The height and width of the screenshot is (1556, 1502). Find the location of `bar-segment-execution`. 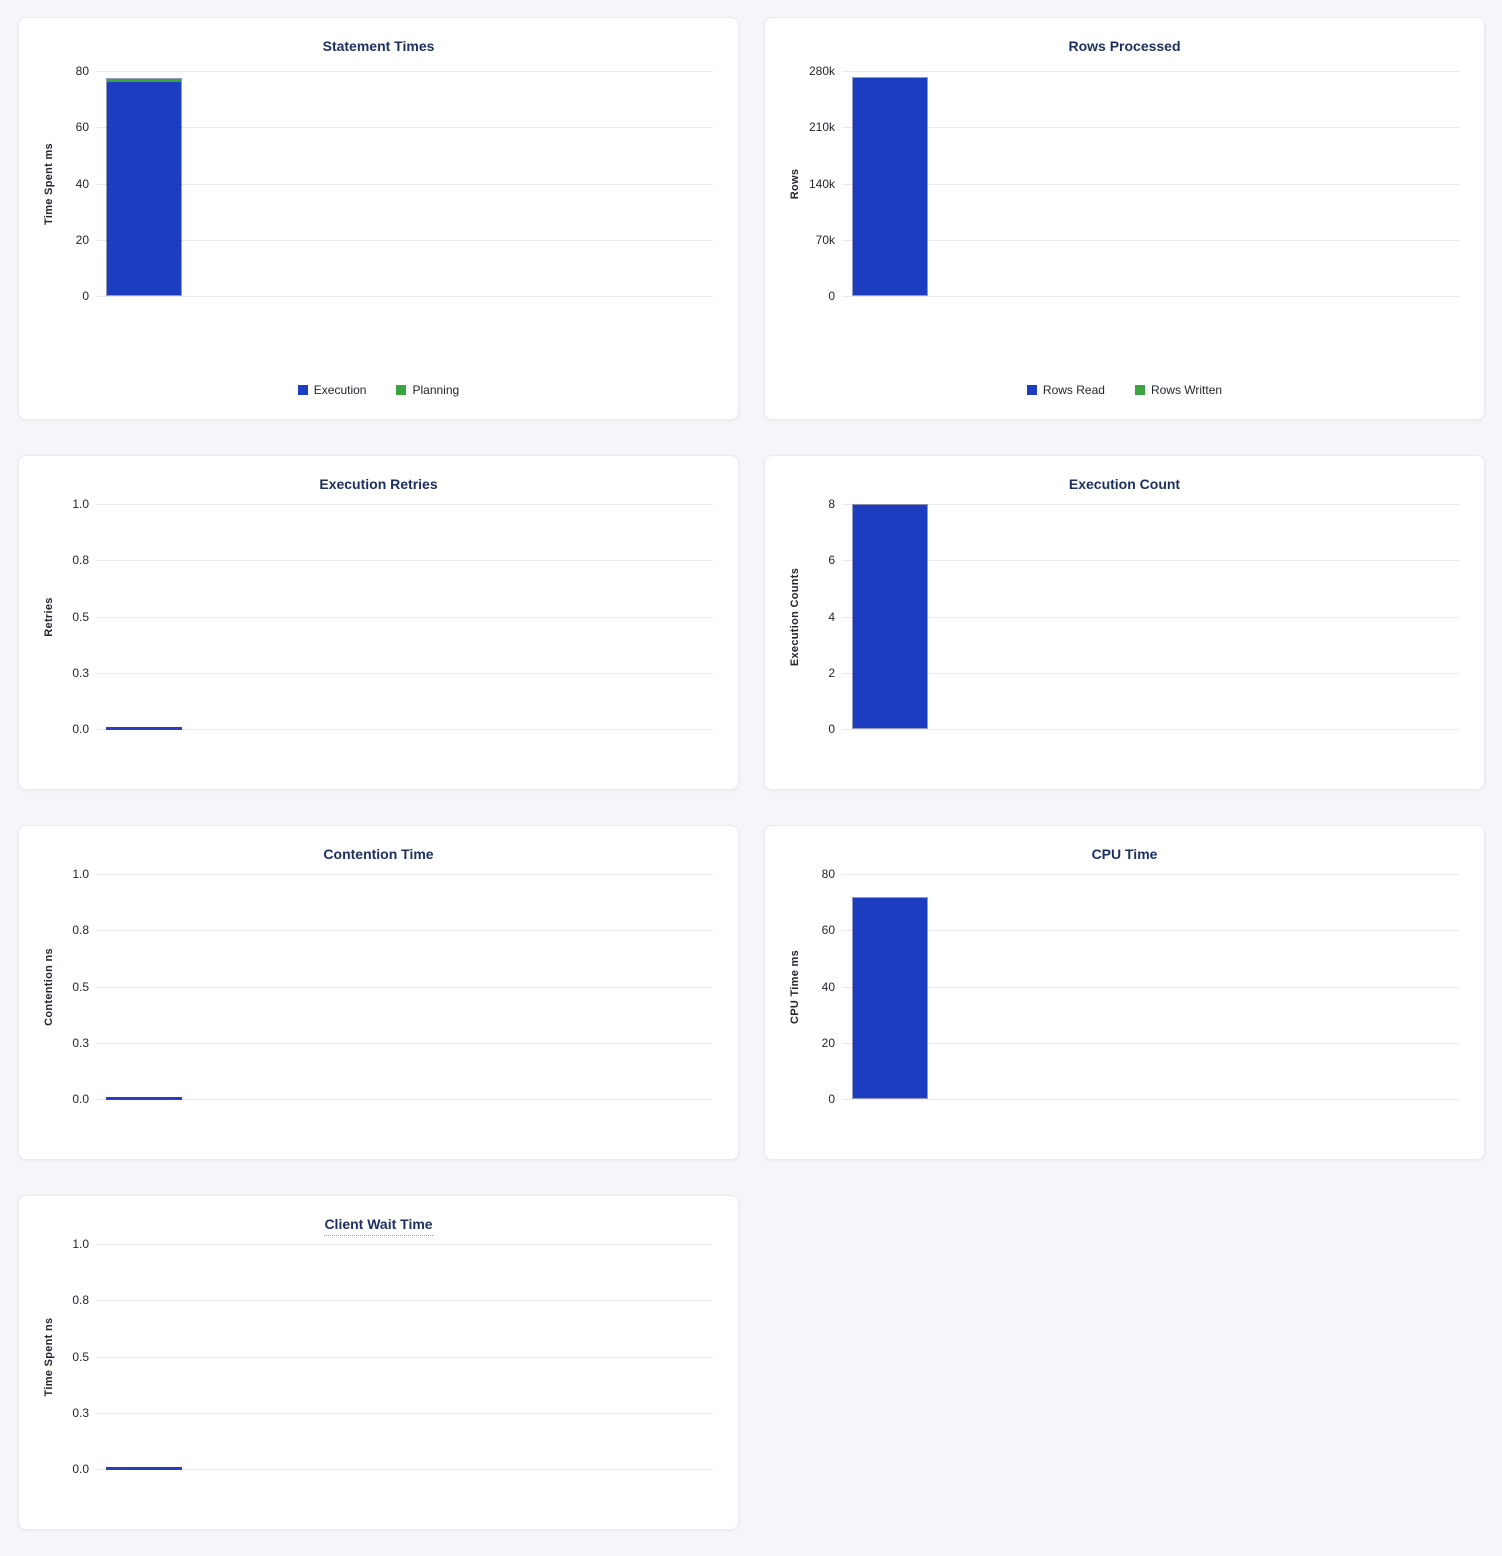

bar-segment-execution is located at coordinates (144, 188).